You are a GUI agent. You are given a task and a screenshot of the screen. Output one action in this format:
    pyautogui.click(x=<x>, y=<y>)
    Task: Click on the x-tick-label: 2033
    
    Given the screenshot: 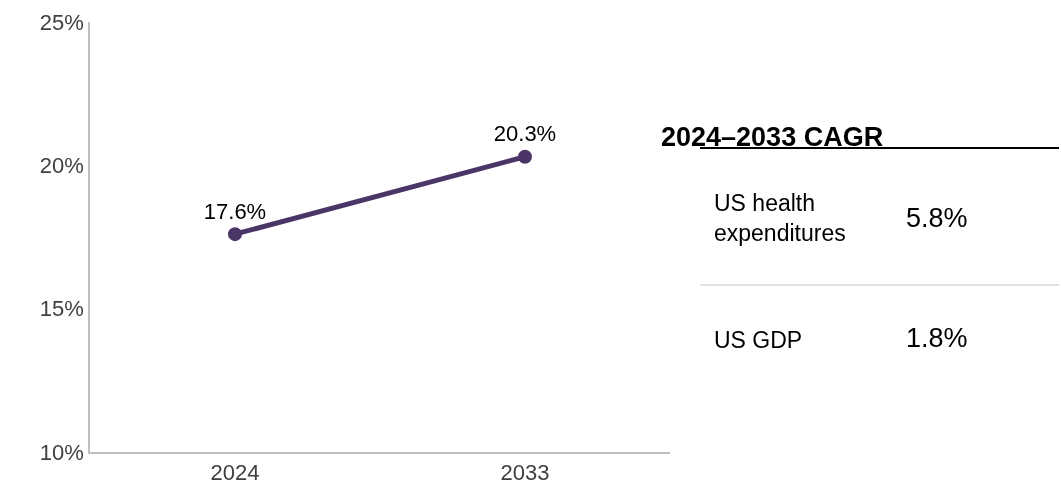 What is the action you would take?
    pyautogui.click(x=525, y=473)
    